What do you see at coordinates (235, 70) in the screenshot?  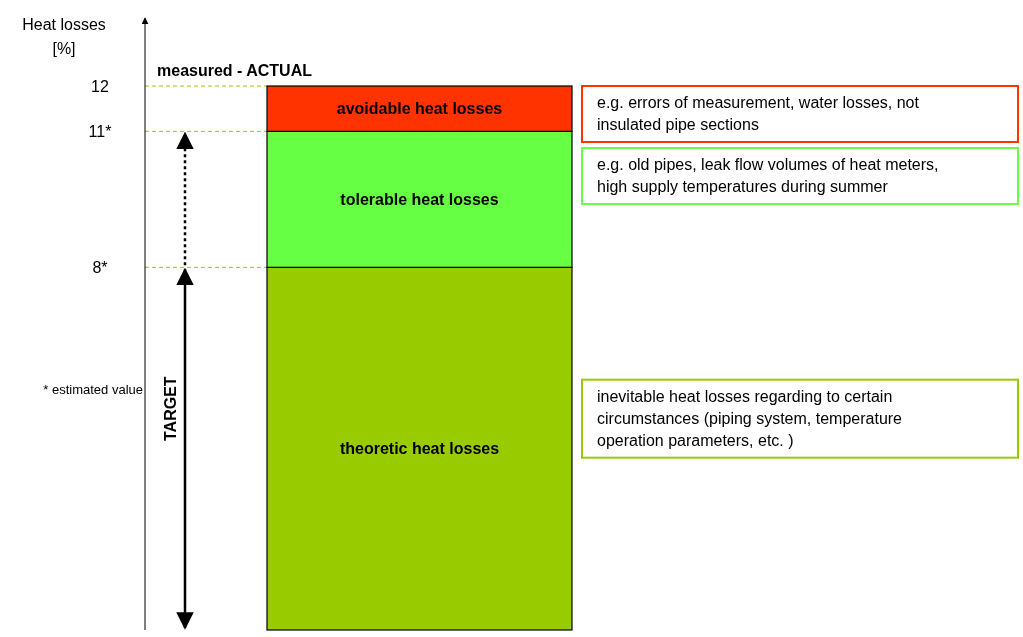 I see `annotation: measured - ACTUAL` at bounding box center [235, 70].